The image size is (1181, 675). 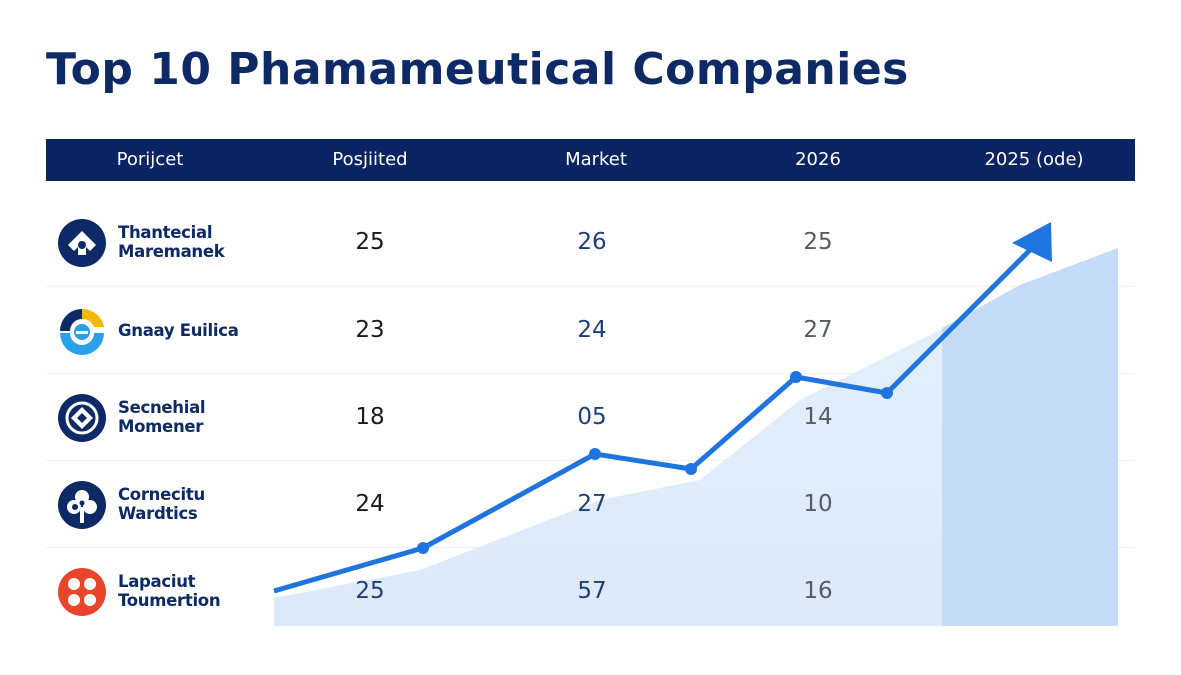 I want to click on value-cell: 57, so click(x=592, y=591).